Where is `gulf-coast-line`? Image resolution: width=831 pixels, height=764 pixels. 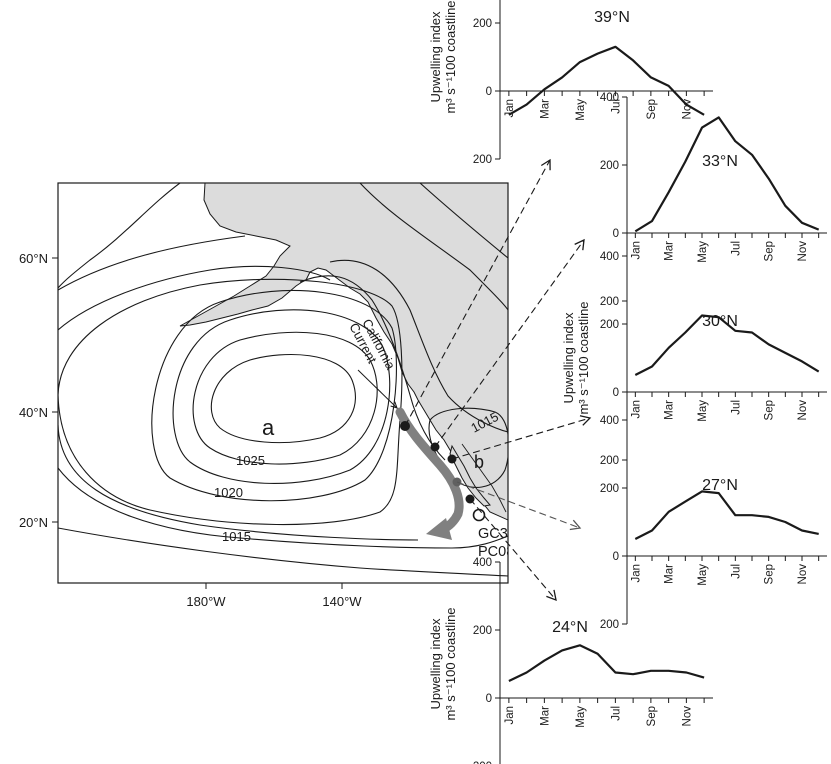
gulf-coast-line is located at coordinates (484, 478).